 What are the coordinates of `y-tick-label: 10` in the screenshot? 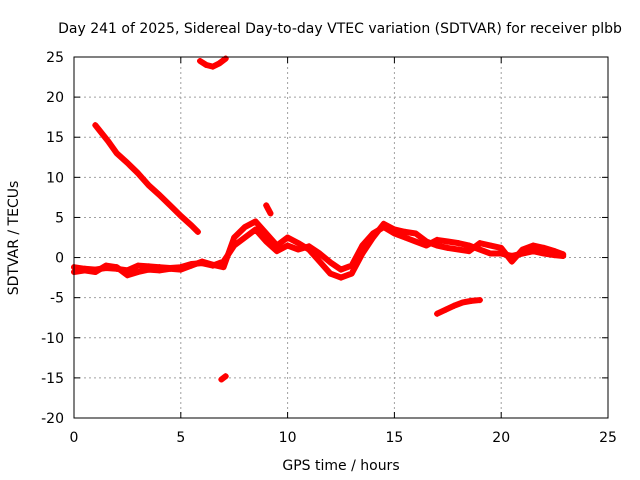 It's located at (55, 178).